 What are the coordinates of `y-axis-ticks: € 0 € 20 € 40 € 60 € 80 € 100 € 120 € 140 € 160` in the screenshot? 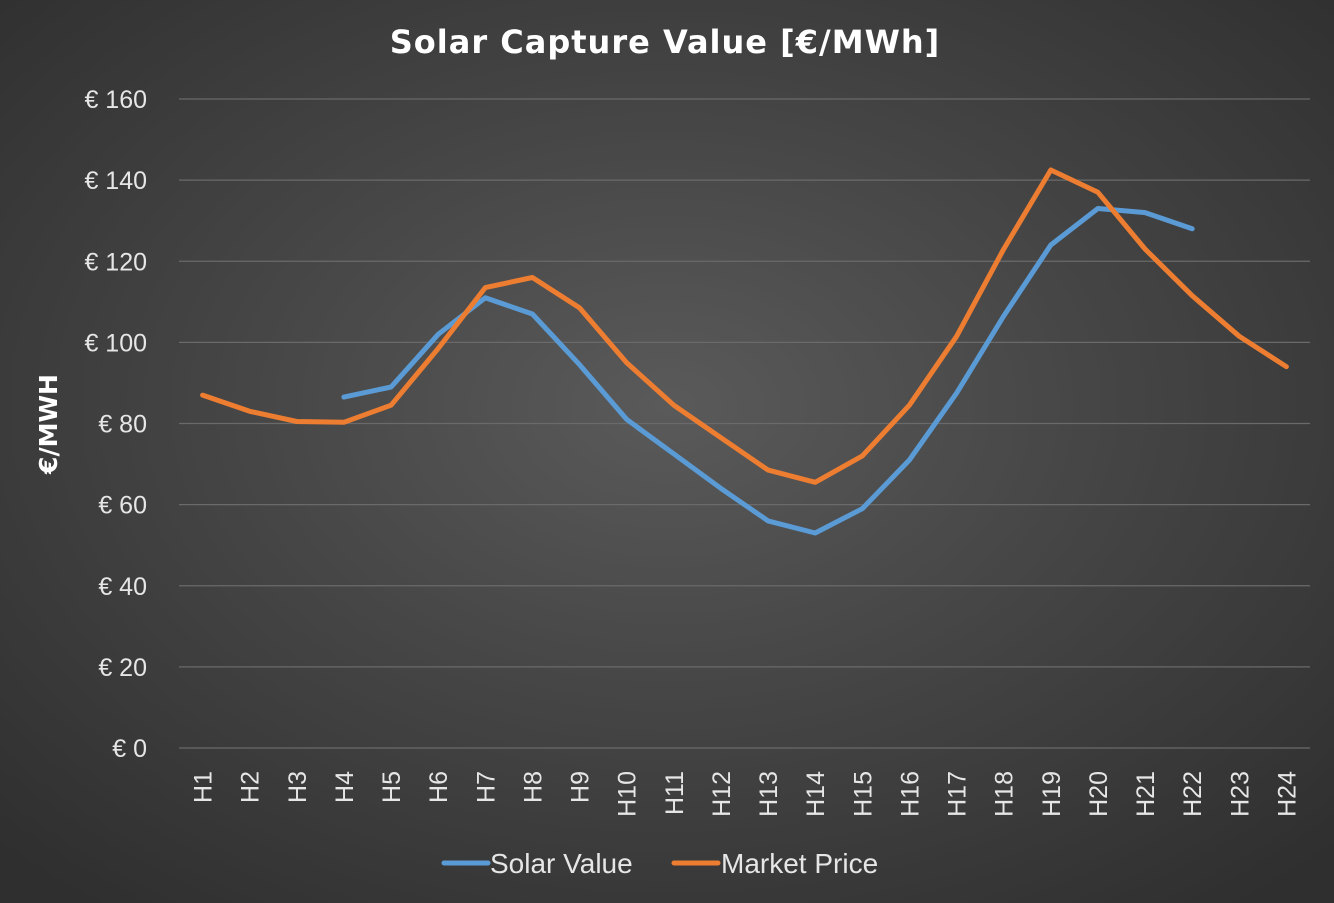 It's located at (115, 424).